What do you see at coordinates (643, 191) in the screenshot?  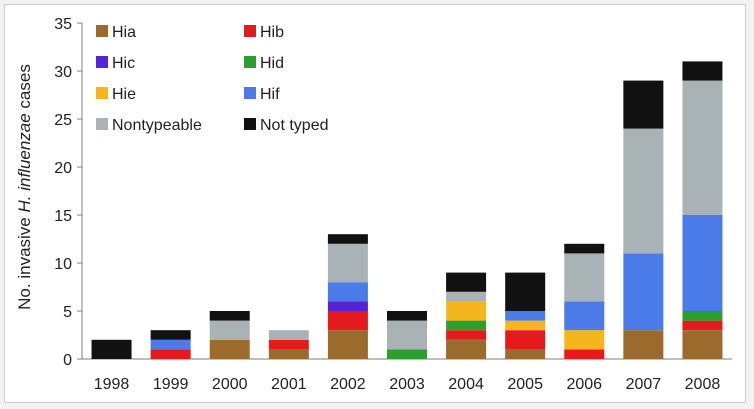 I see `bar-segment-2007-nontypeable` at bounding box center [643, 191].